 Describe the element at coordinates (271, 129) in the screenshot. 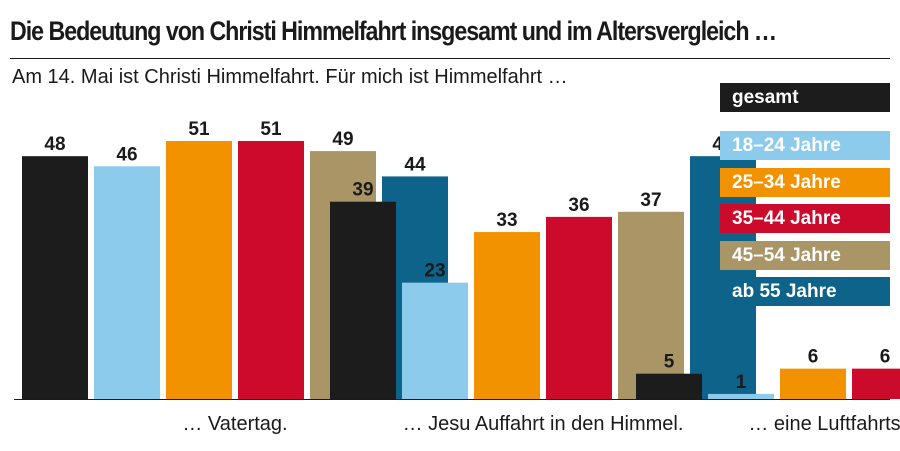

I see `data-label-35-44-jahre-1: 51` at that location.